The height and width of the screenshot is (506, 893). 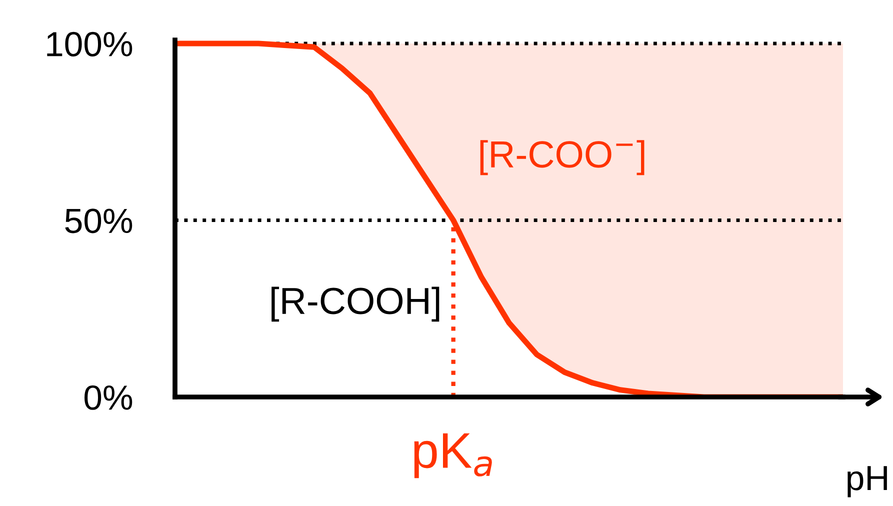 I want to click on annotation: [R-COO$^{−}$], so click(x=562, y=158).